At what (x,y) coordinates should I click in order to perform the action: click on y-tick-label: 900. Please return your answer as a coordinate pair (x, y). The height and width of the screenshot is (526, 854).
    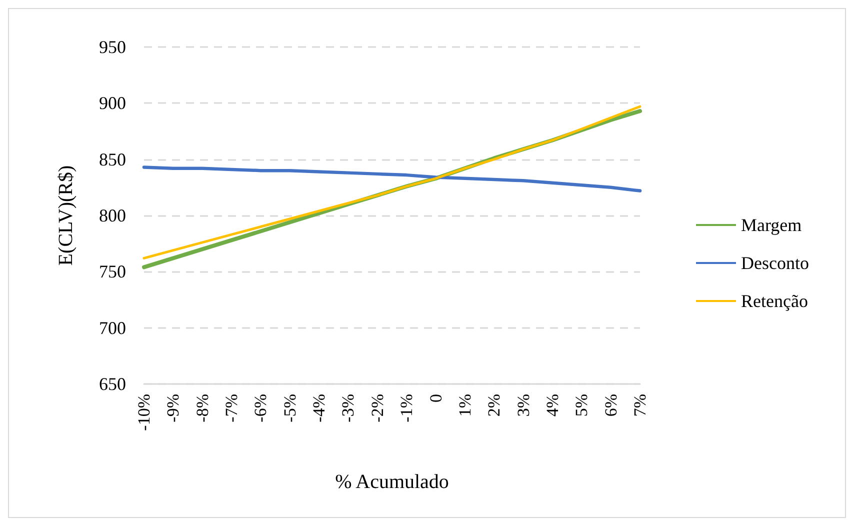
    Looking at the image, I should click on (112, 103).